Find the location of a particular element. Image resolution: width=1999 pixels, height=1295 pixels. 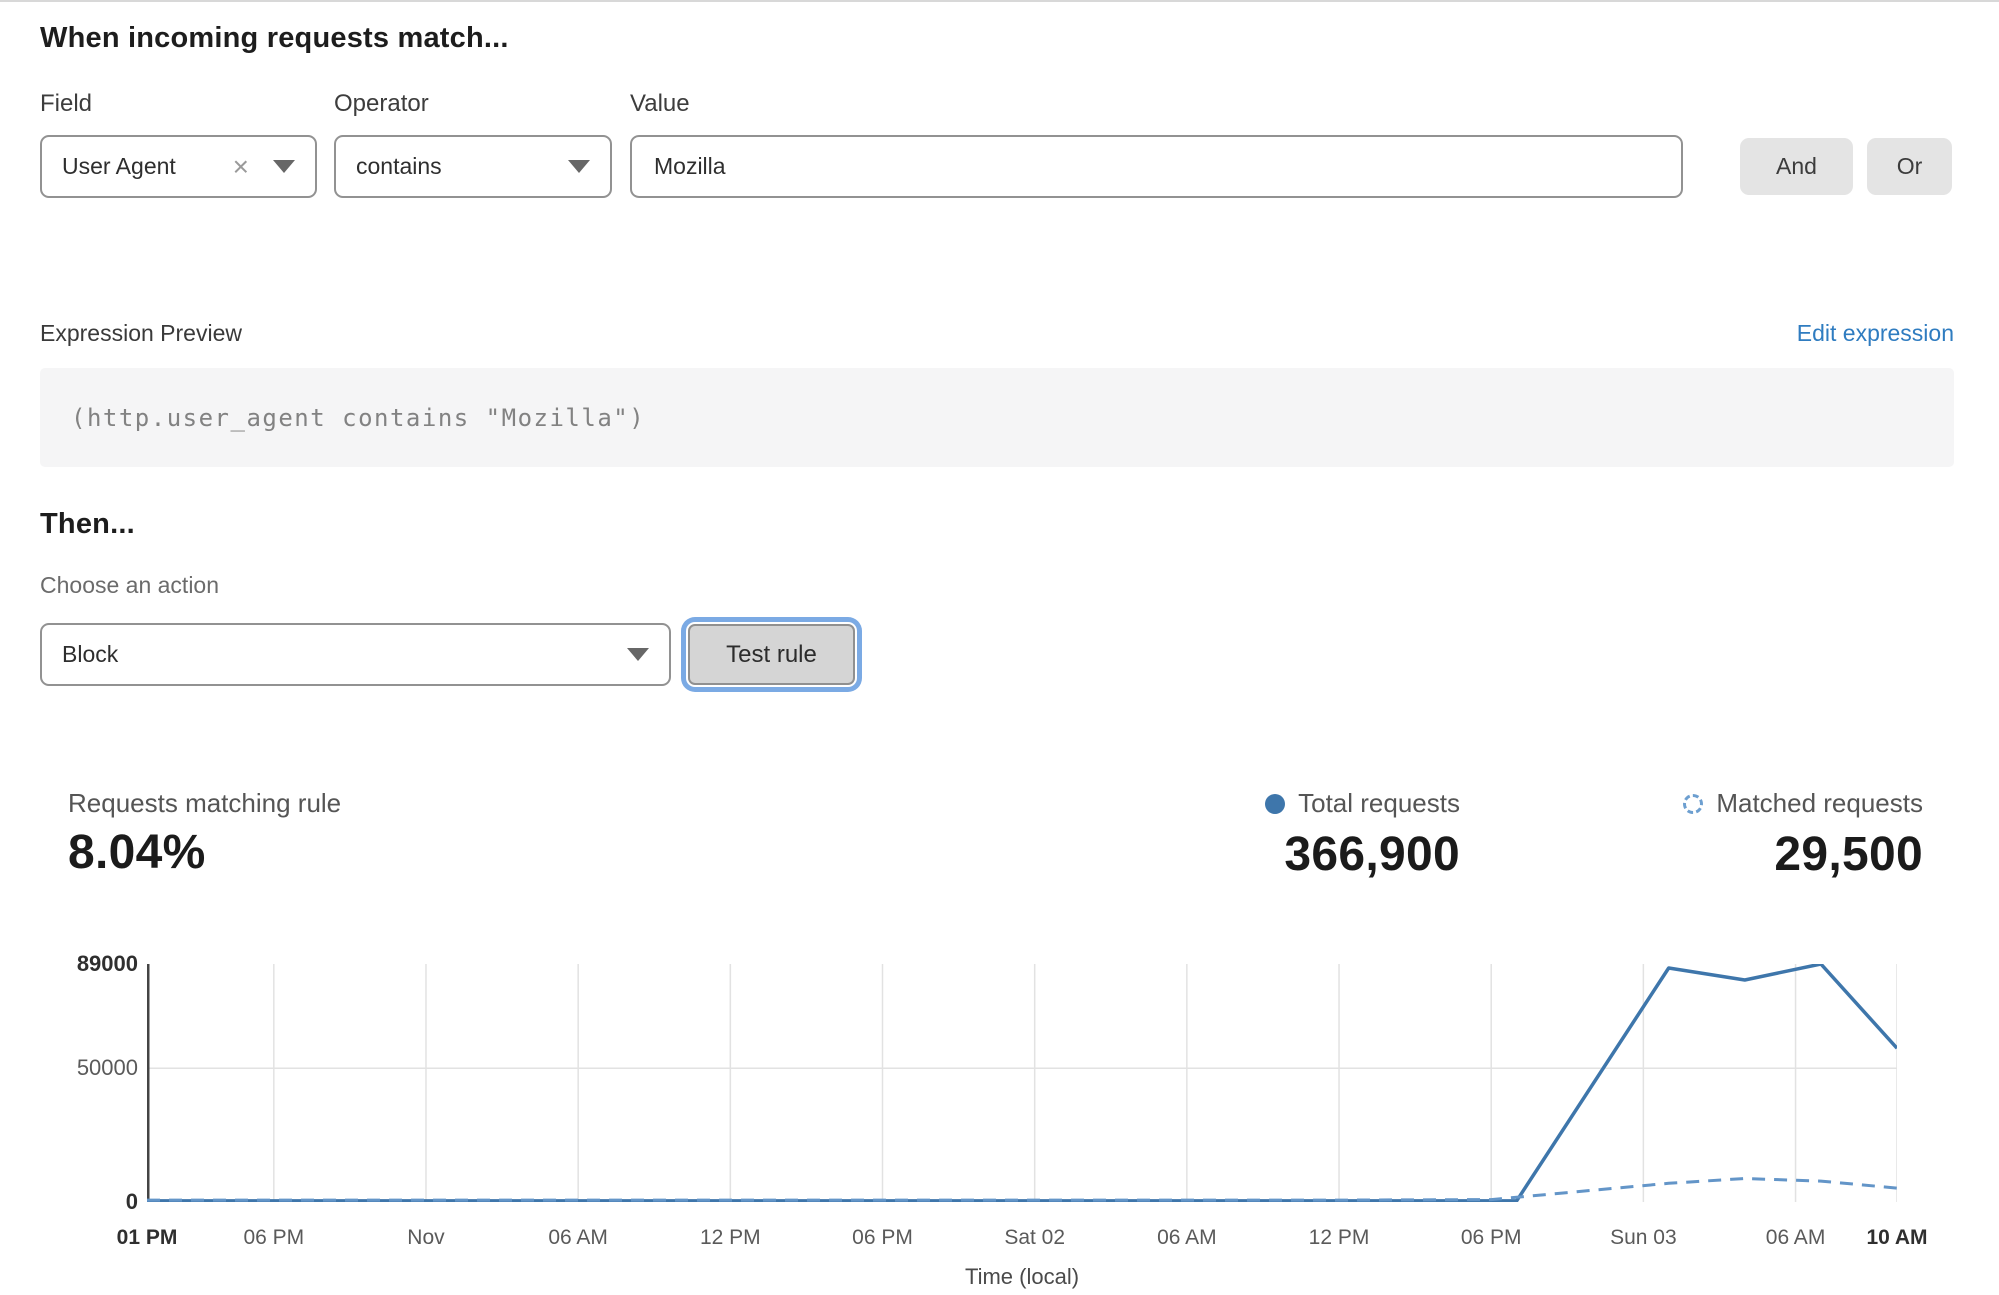

requests-matching-value: 8.04% is located at coordinates (137, 852).